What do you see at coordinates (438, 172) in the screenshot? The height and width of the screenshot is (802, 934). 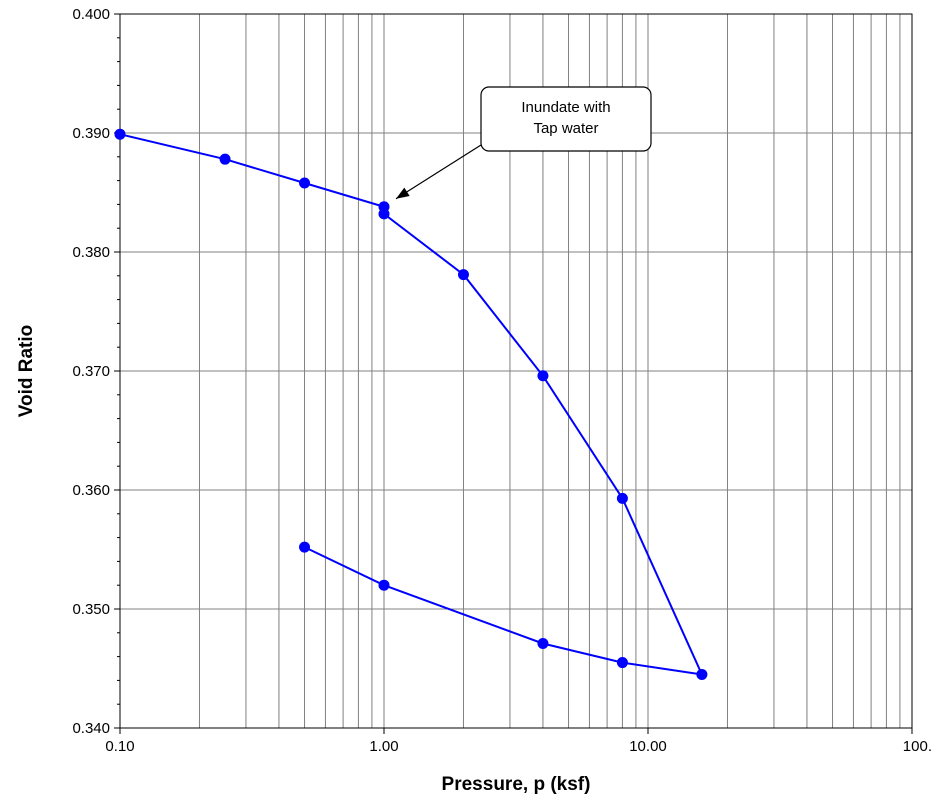 I see `annotation-arrow` at bounding box center [438, 172].